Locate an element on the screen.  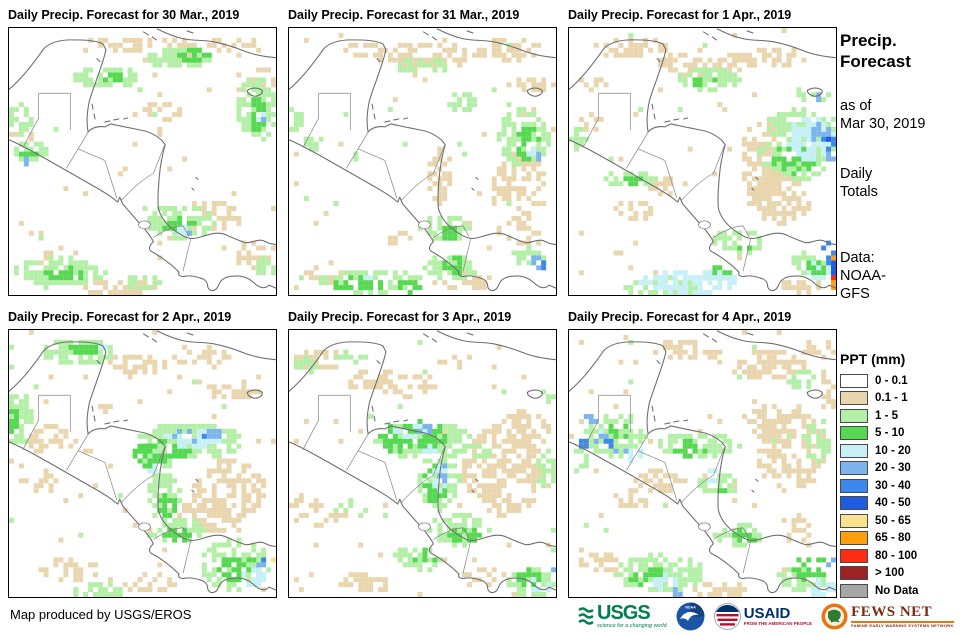
map-credit: Map produced by USGS/EROS is located at coordinates (101, 614).